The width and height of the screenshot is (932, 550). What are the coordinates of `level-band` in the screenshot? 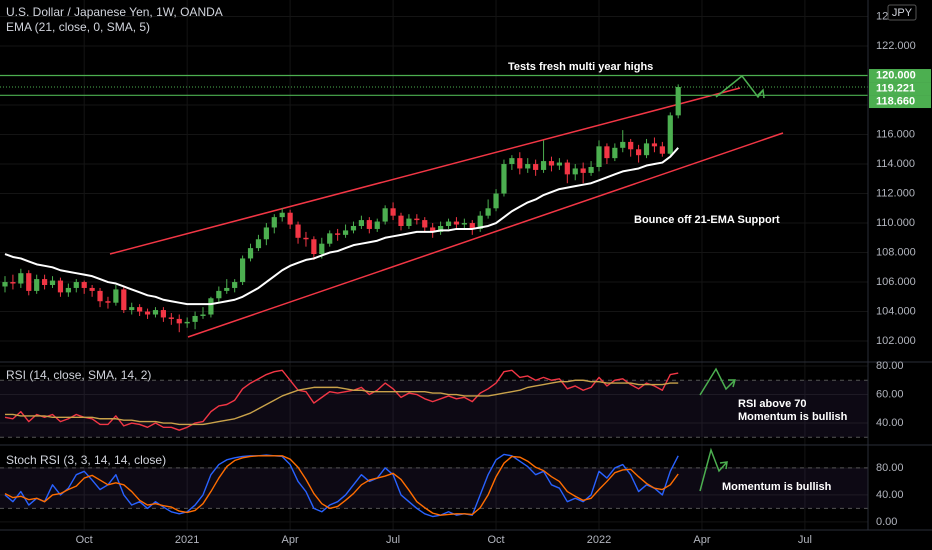 It's located at (434, 409).